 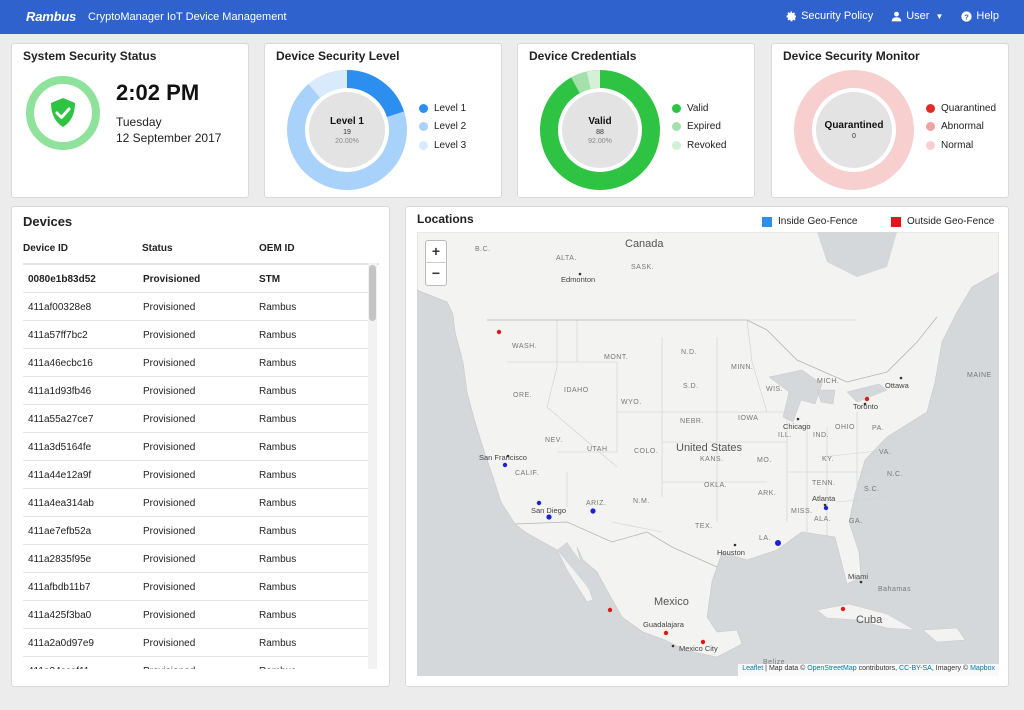 I want to click on map-label-wash: WASH., so click(x=525, y=346).